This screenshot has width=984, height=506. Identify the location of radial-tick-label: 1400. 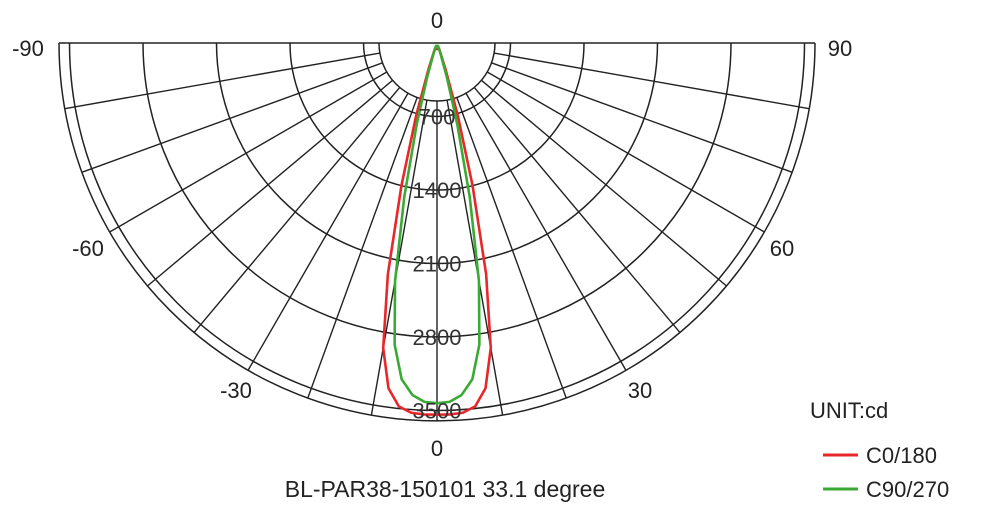
(437, 190).